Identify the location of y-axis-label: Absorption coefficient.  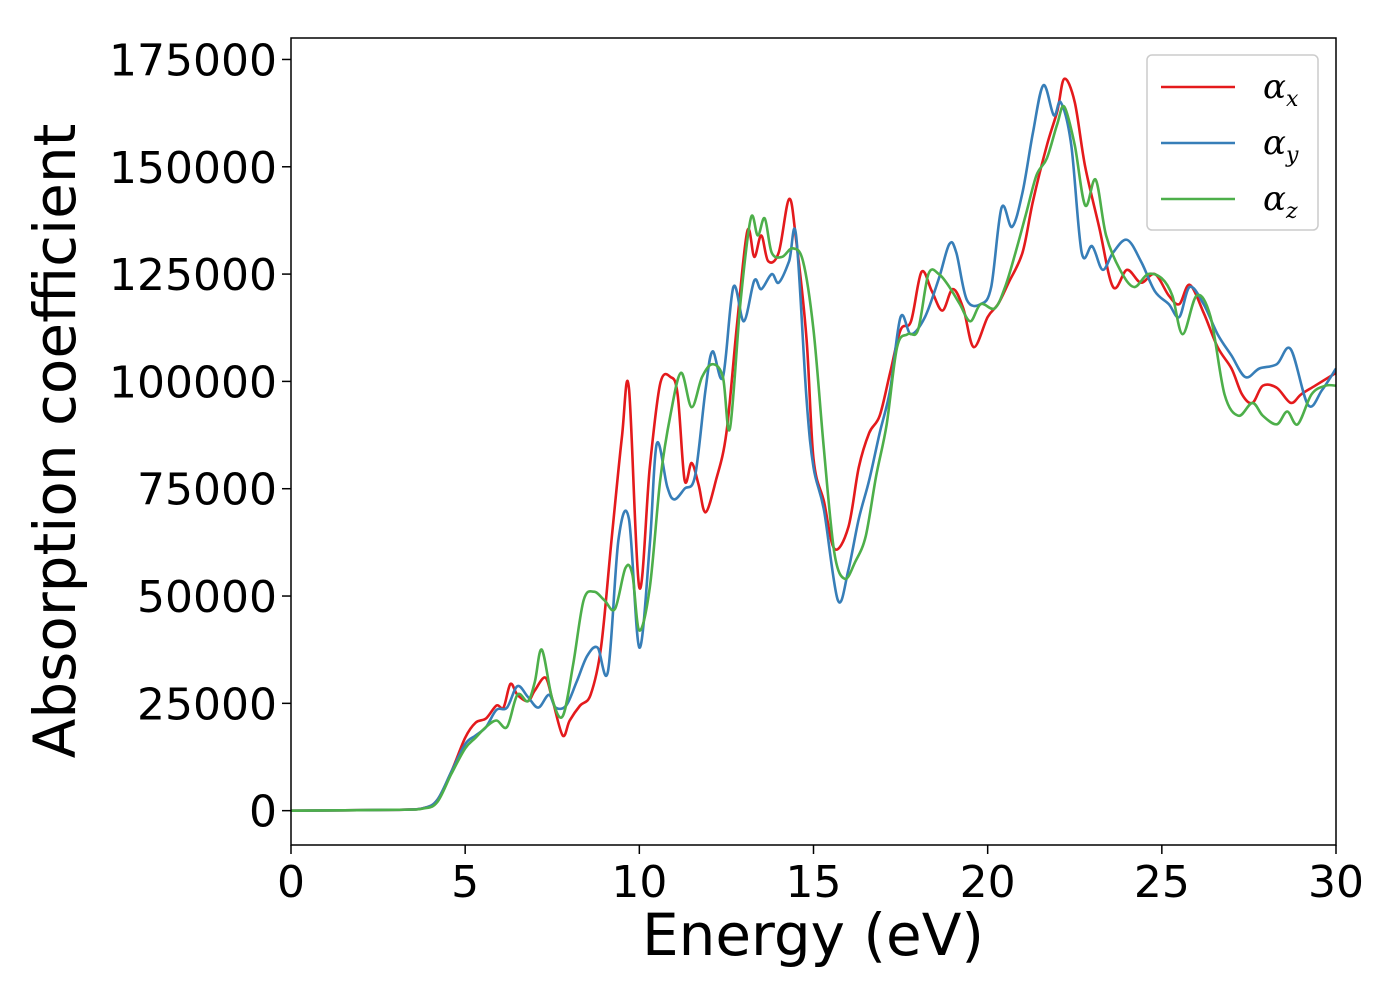
(55, 441).